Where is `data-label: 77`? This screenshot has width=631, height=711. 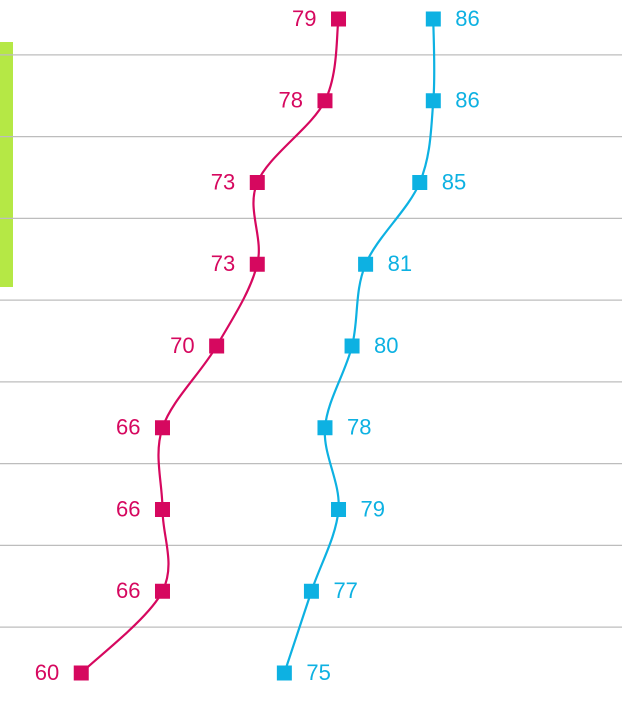 data-label: 77 is located at coordinates (345, 590).